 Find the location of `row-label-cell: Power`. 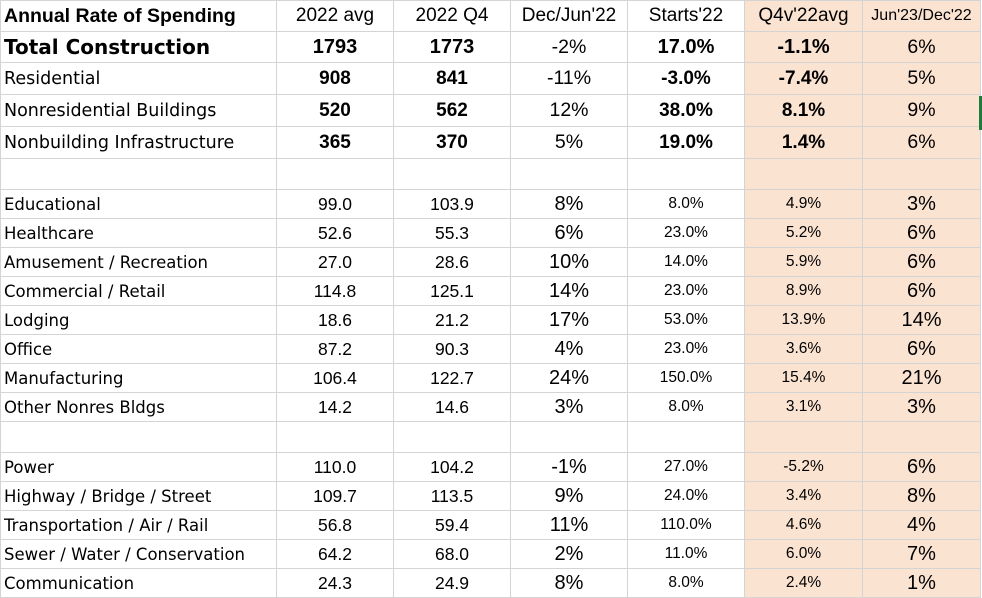

row-label-cell: Power is located at coordinates (138, 467).